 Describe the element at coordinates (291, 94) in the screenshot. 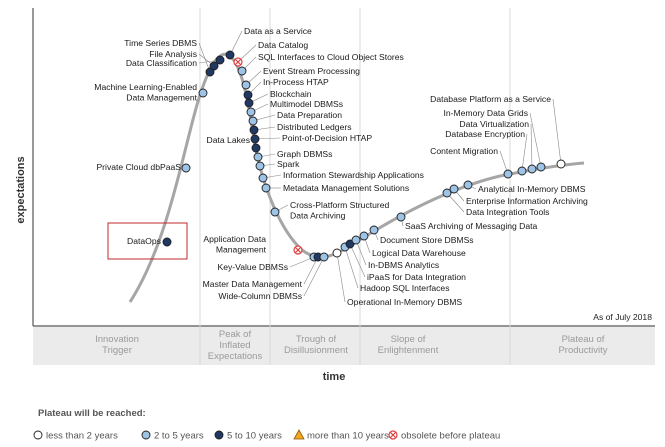

I see `label-blockchain: Blockchain` at that location.